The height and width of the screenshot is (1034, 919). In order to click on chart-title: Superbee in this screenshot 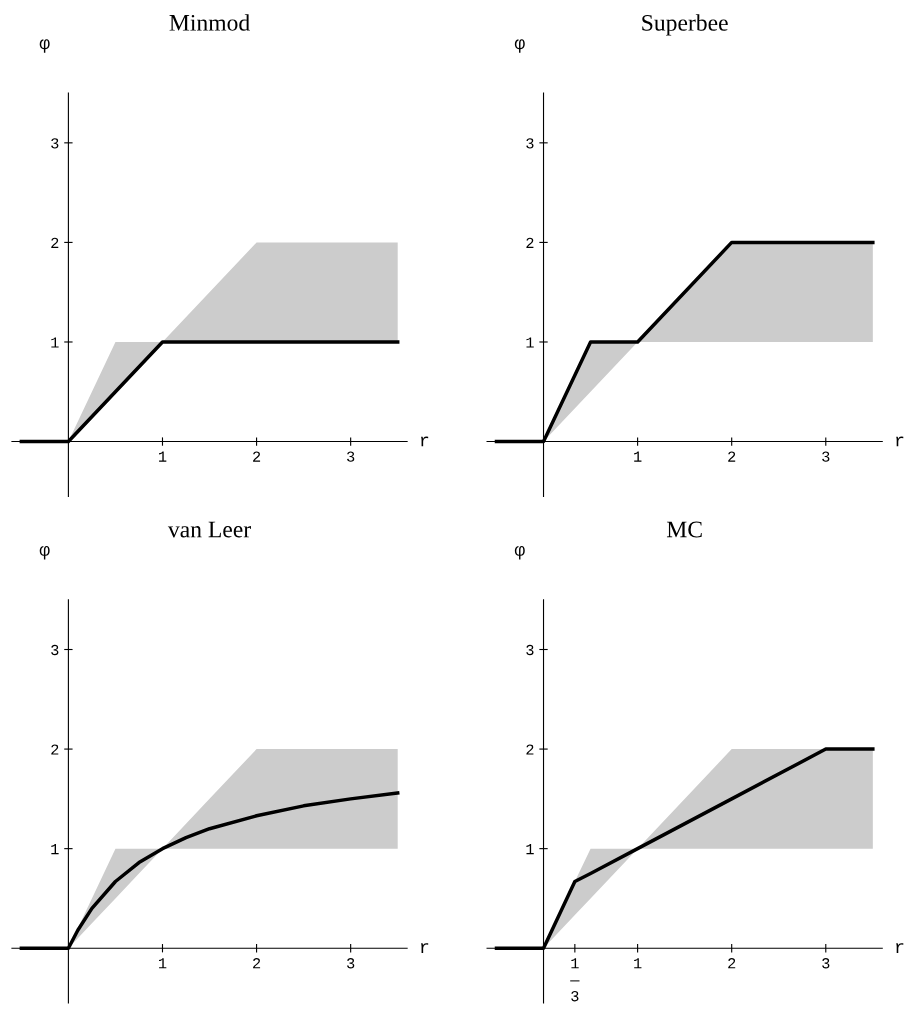, I will do `click(685, 25)`.